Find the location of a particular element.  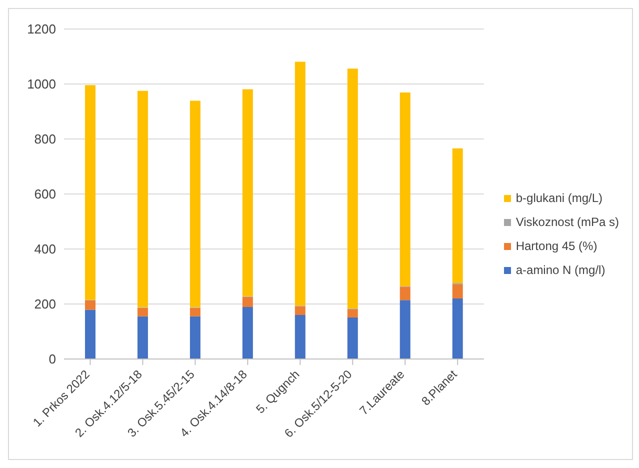

y-tick-label: 200 is located at coordinates (45, 304).